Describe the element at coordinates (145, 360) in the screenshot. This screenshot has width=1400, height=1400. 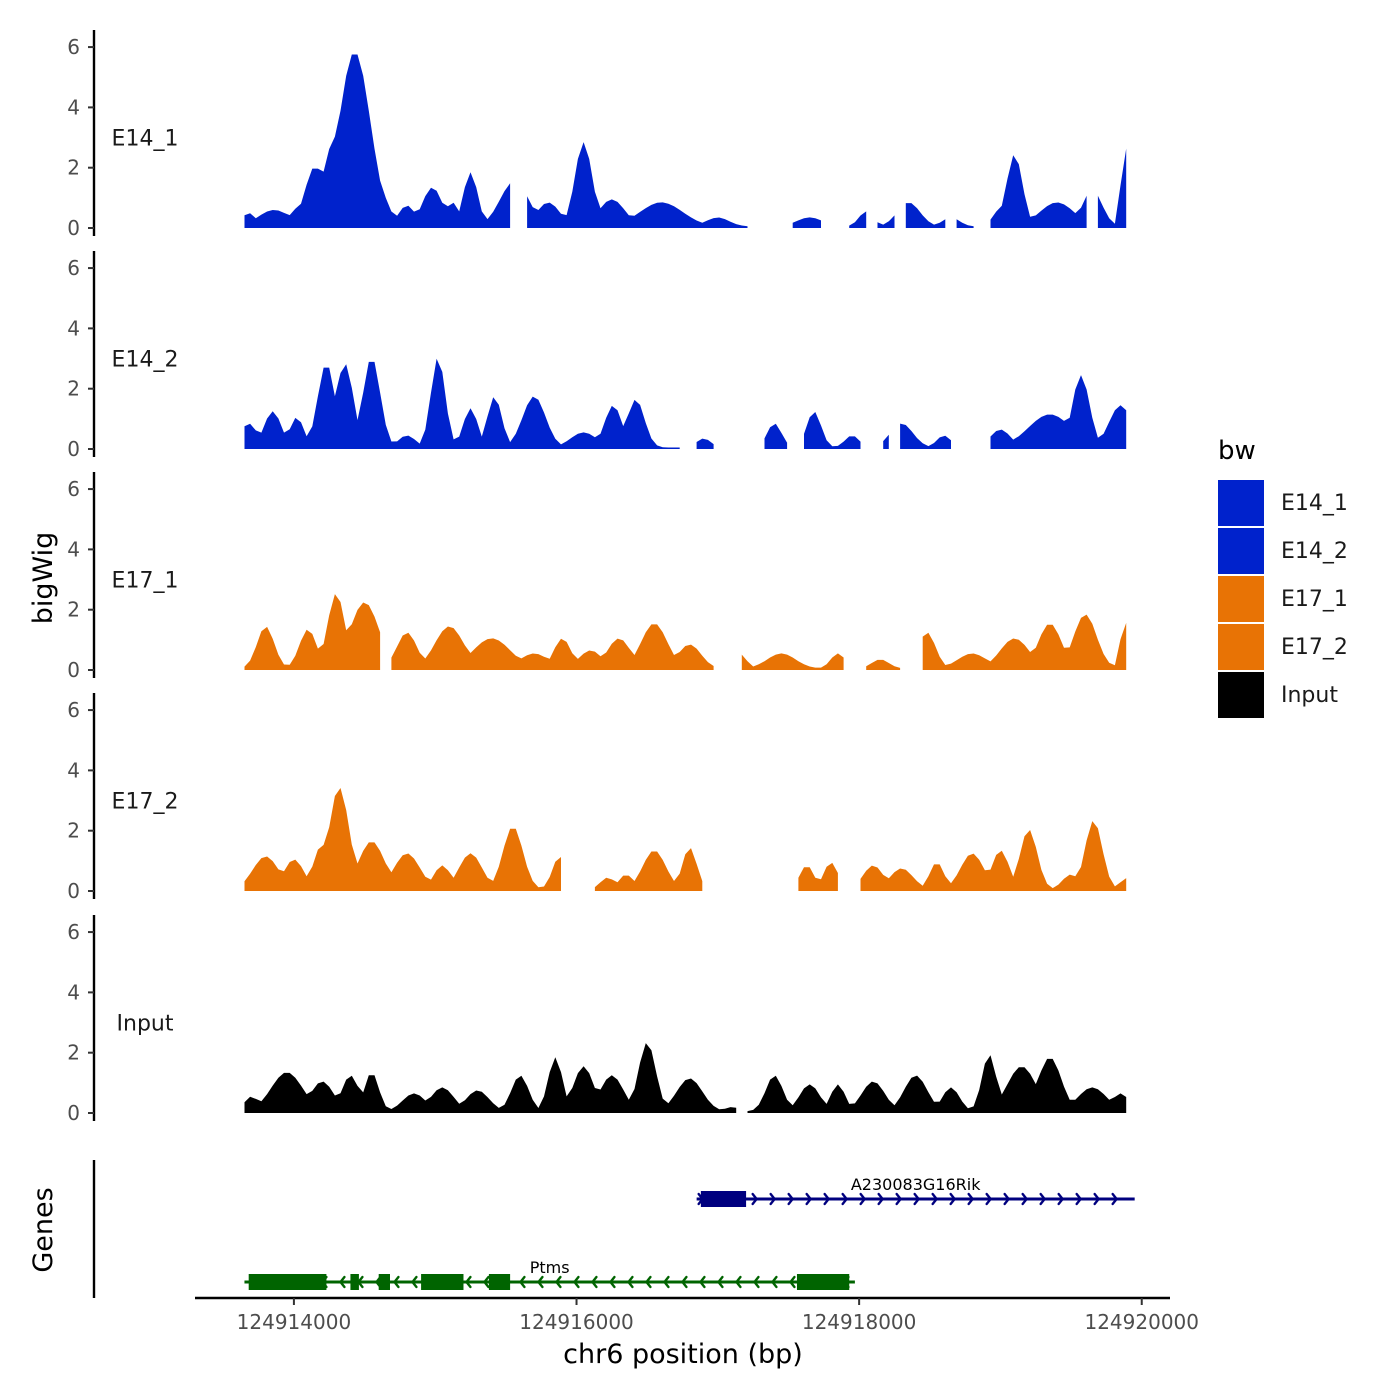
I see `track-label: E14_2` at that location.